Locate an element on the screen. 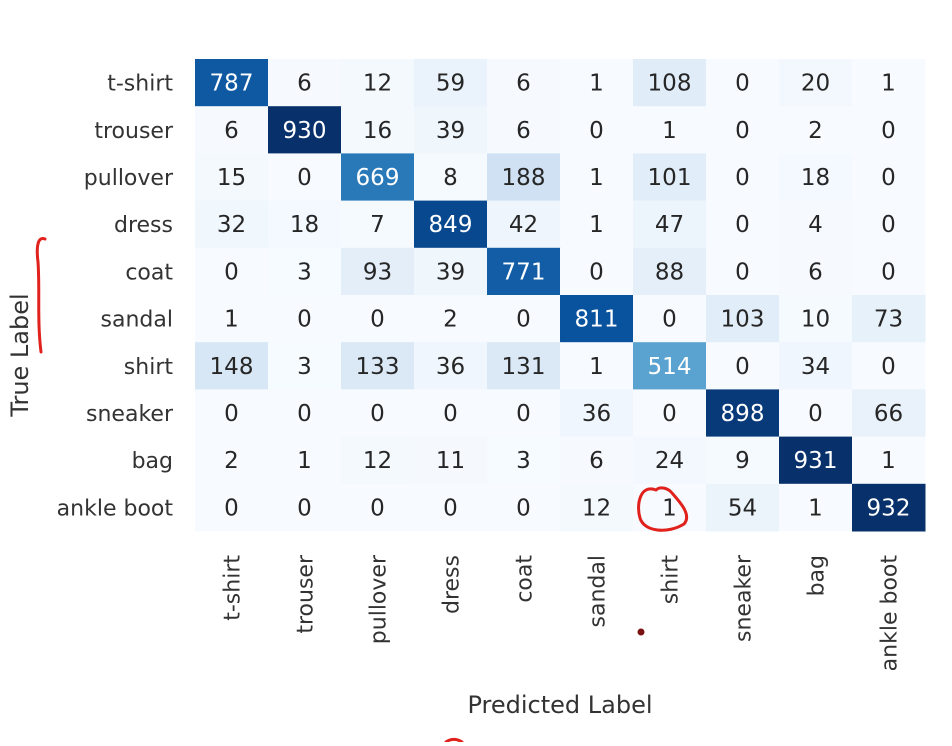  cell-value-label: 32 is located at coordinates (231, 225).